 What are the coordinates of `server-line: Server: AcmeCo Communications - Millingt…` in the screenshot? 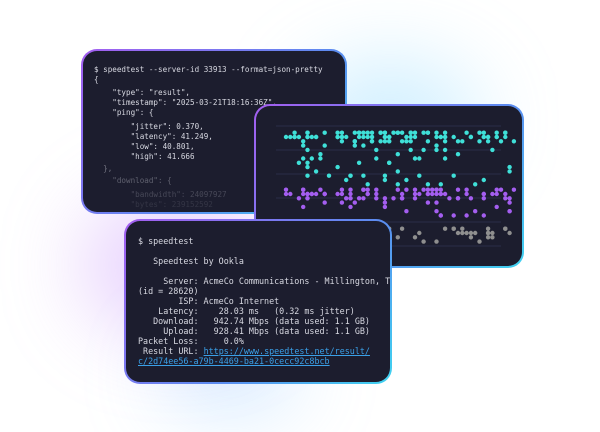 It's located at (264, 281).